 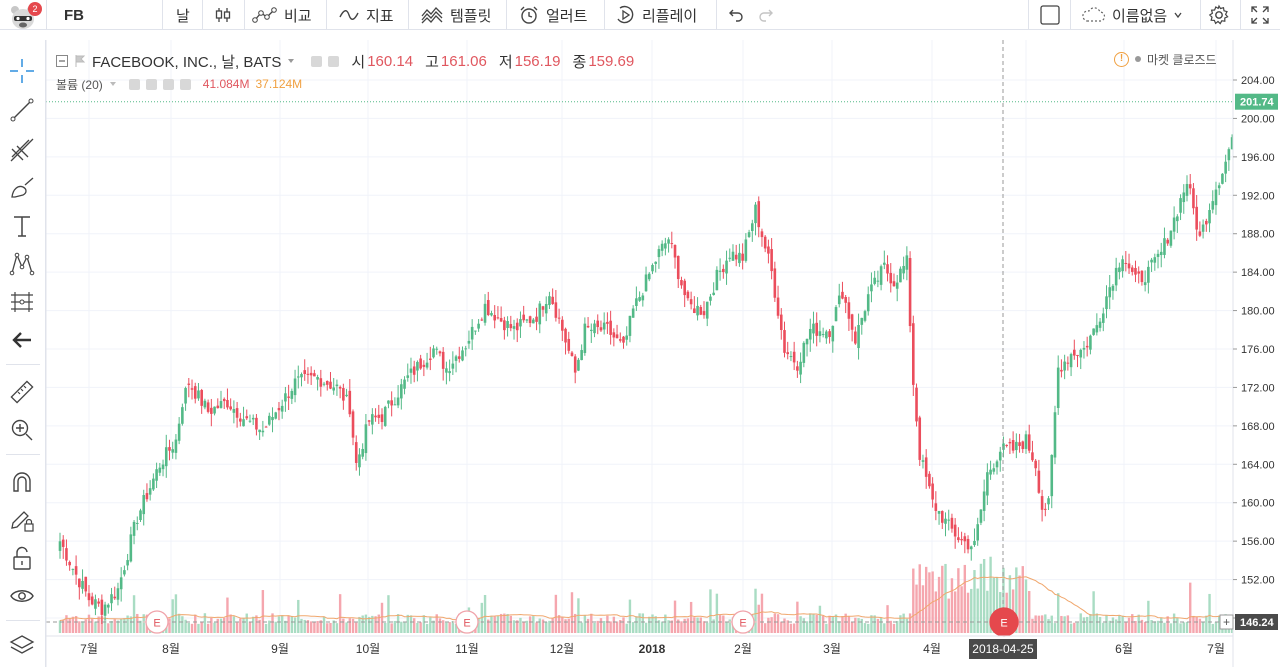 What do you see at coordinates (22, 340) in the screenshot?
I see `hide-toolbar-button` at bounding box center [22, 340].